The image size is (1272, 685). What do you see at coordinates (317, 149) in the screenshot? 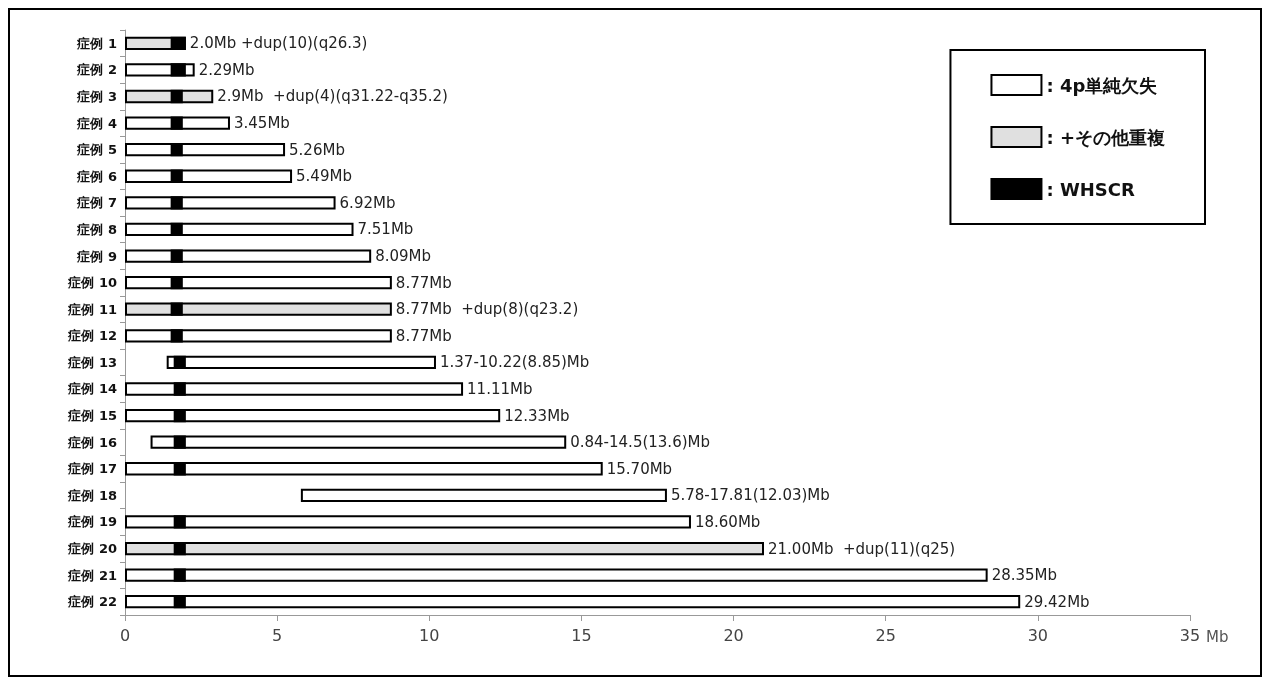
I see `data-label: 5.26Mb` at bounding box center [317, 149].